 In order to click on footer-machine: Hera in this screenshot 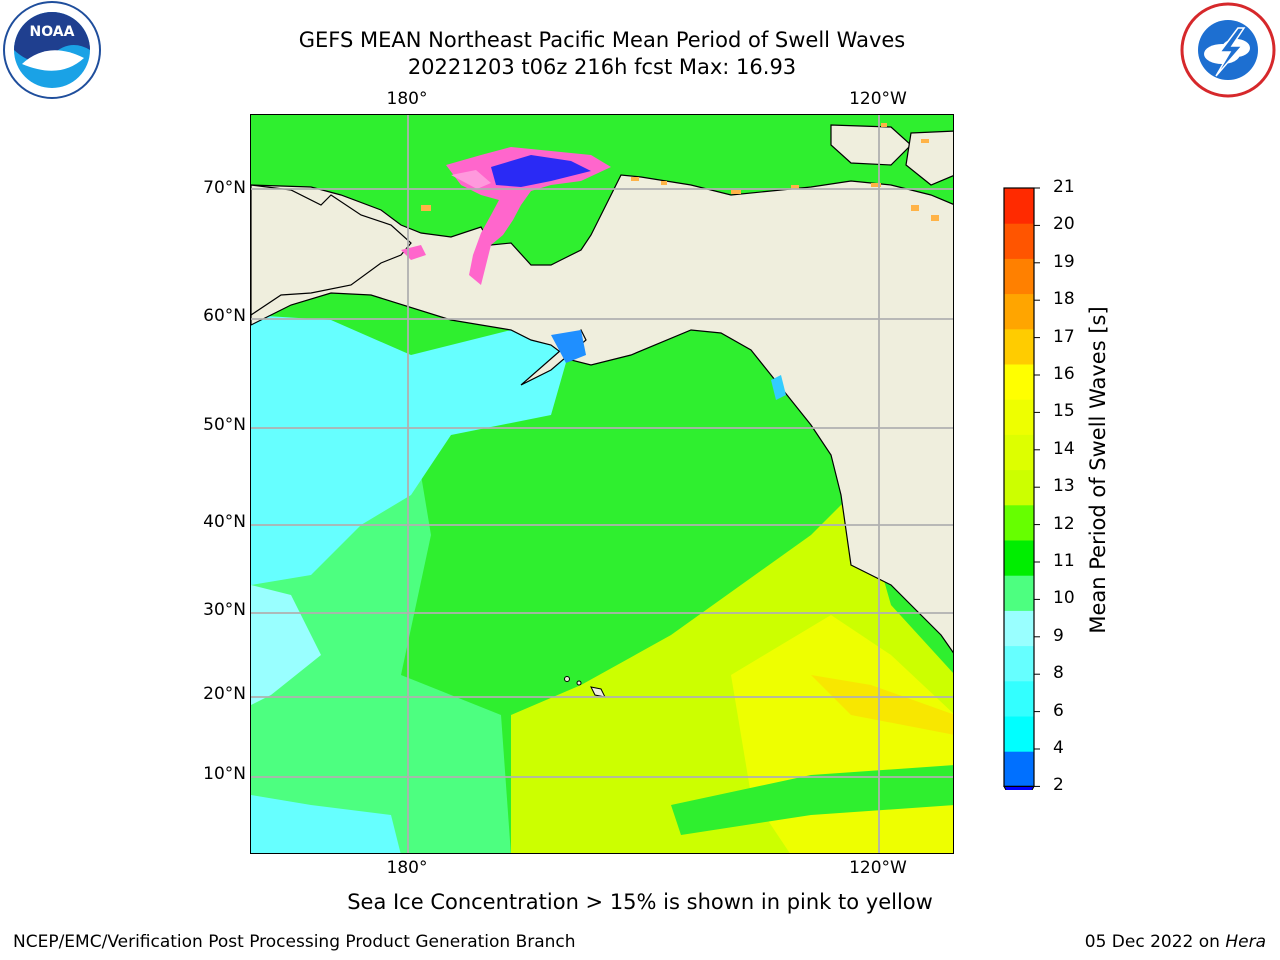, I will do `click(1245, 942)`.